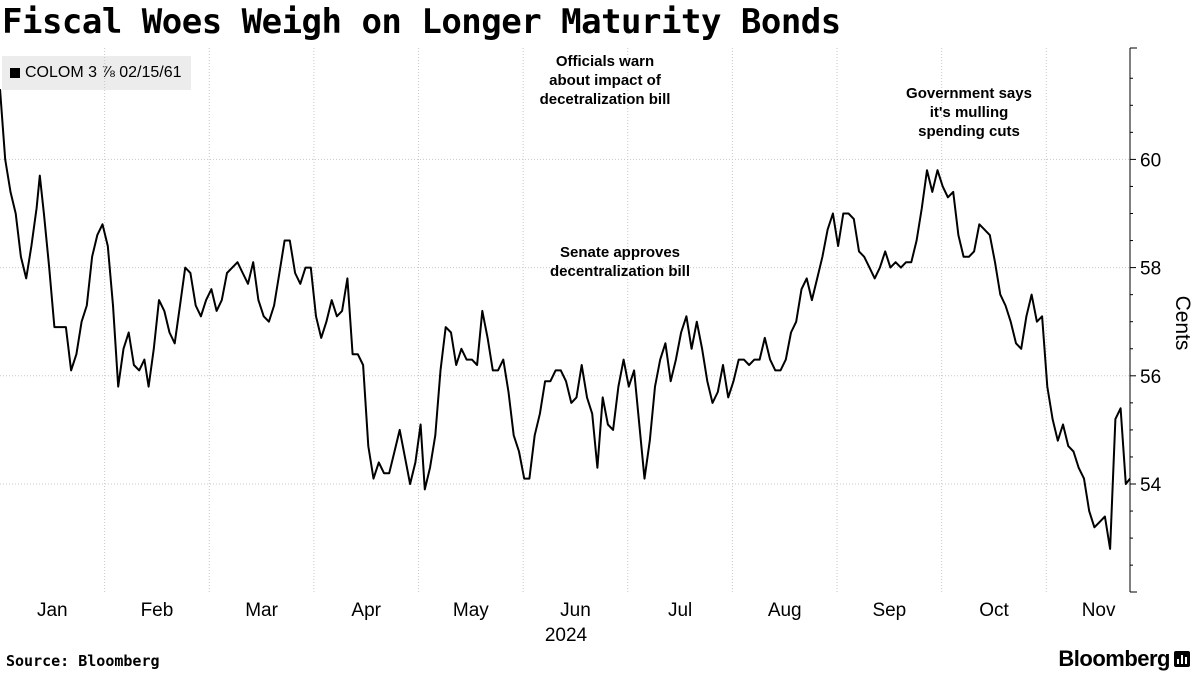  Describe the element at coordinates (1145, 320) in the screenshot. I see `y-axis: 54 56 58 60` at that location.